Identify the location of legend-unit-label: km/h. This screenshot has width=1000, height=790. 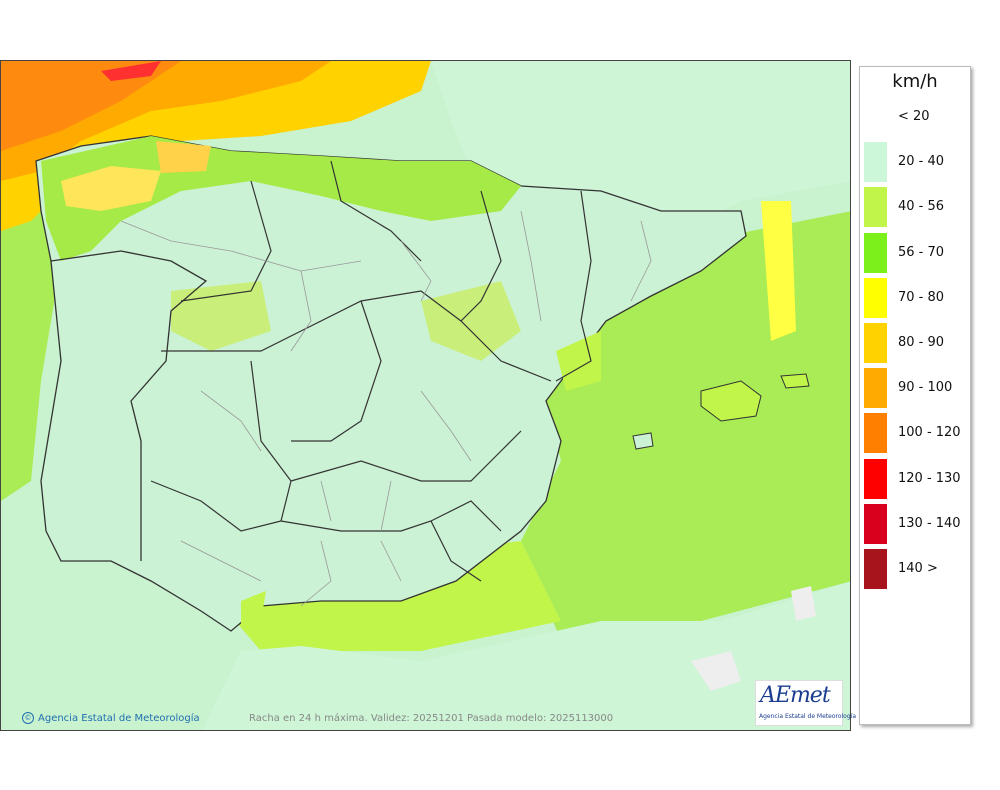
(915, 81).